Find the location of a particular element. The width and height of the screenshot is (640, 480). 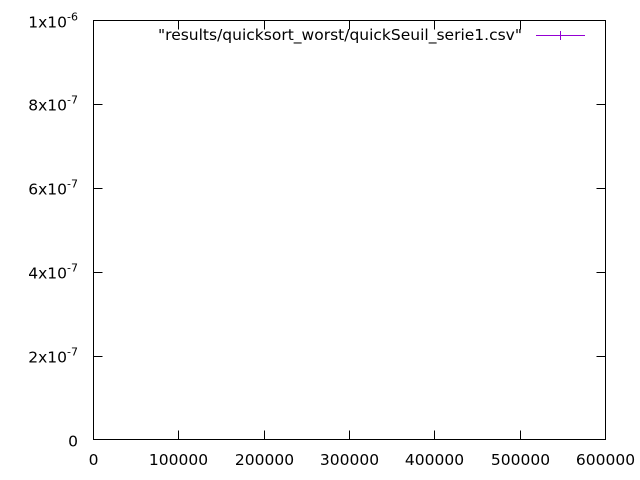

x-tick-label: 200000 is located at coordinates (264, 460).